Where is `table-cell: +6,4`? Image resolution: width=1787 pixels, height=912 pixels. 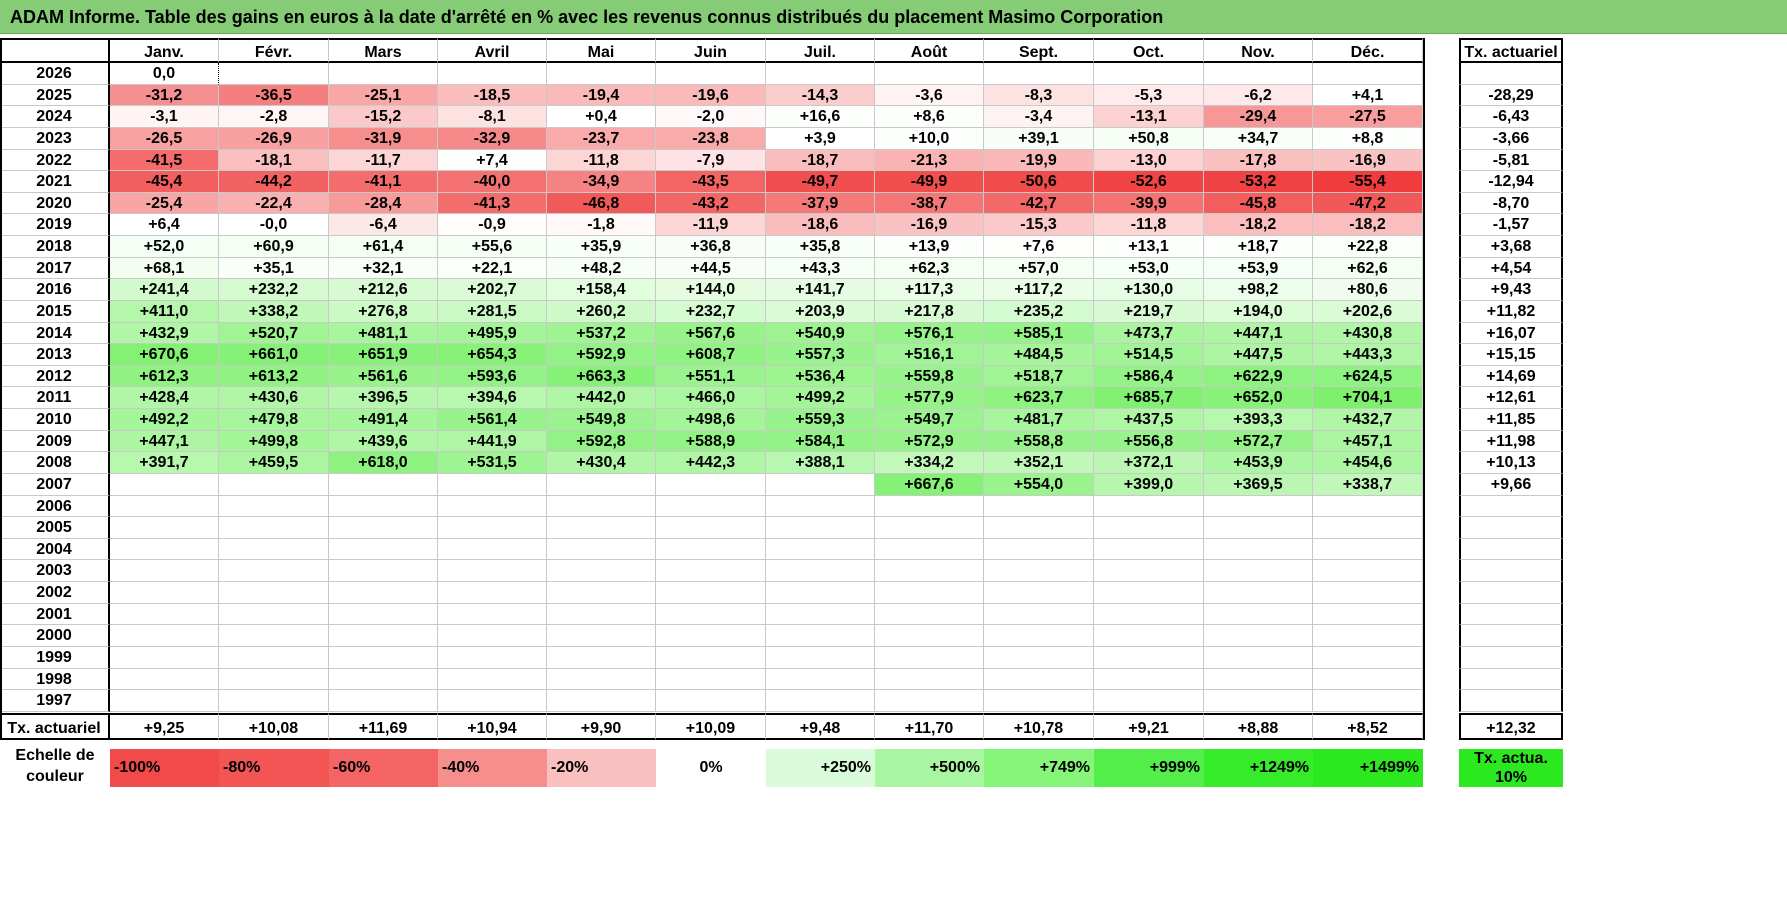
table-cell: +6,4 is located at coordinates (164, 225).